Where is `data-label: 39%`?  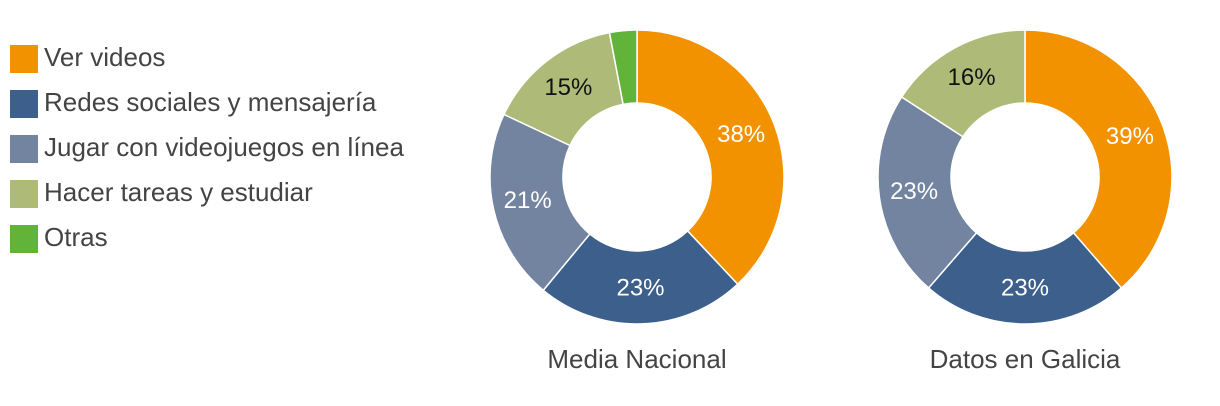 data-label: 39% is located at coordinates (1130, 136).